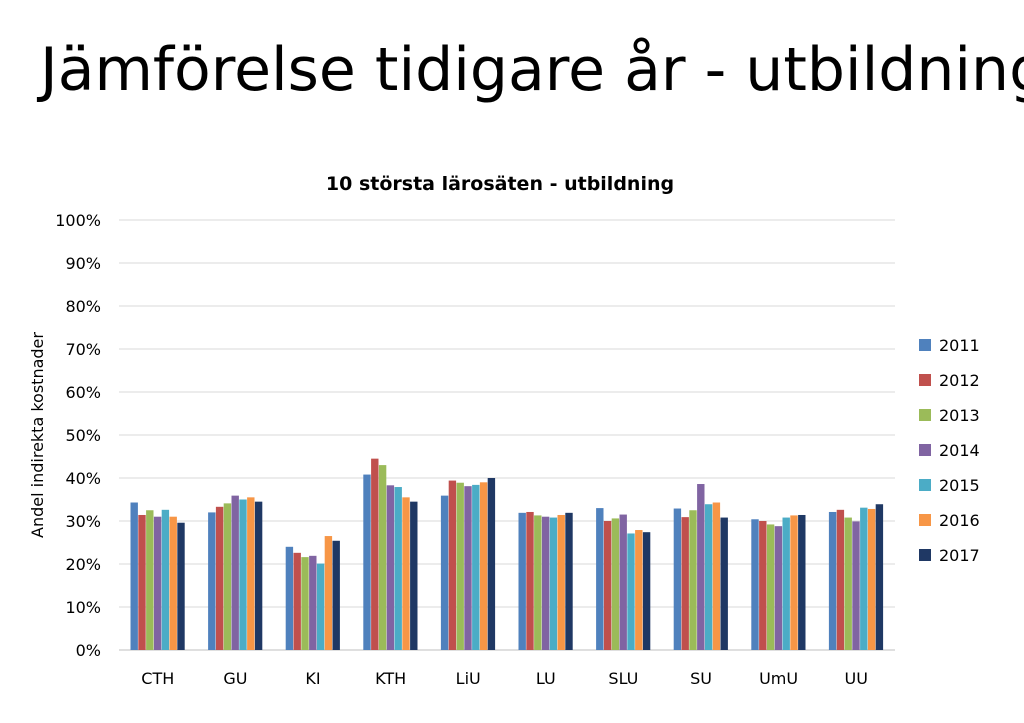 Image resolution: width=1024 pixels, height=723 pixels. Describe the element at coordinates (83, 564) in the screenshot. I see `y-tick-label: 20%` at that location.